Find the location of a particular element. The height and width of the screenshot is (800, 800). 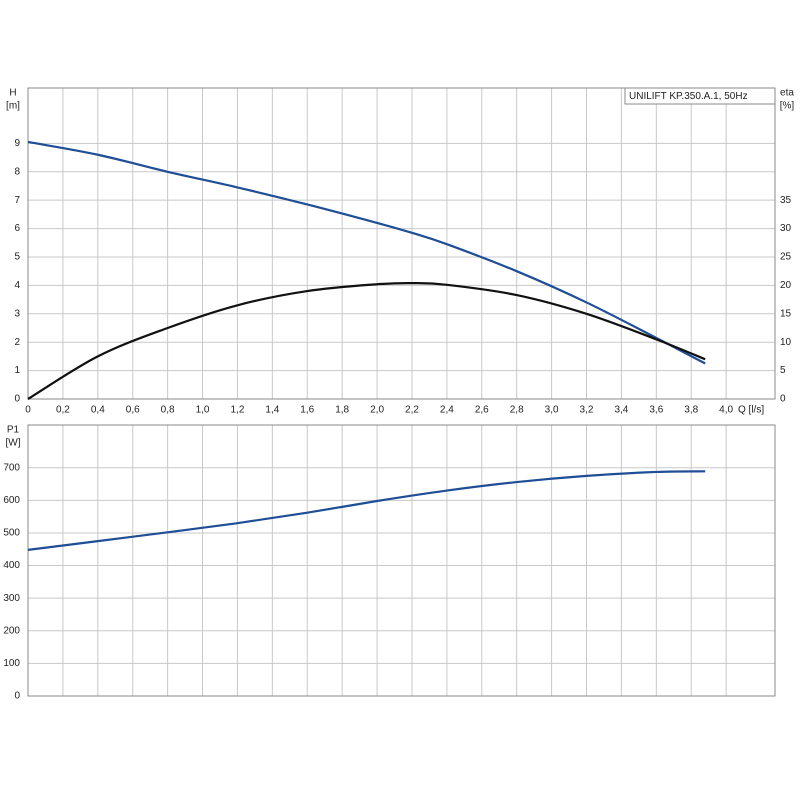

y2-axis-unit: [%] is located at coordinates (787, 106).